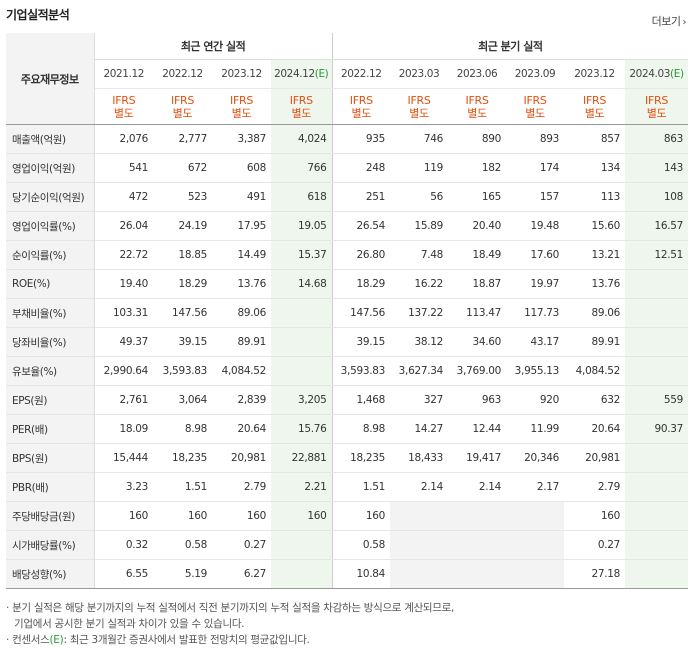 This screenshot has width=694, height=648. Describe the element at coordinates (129, 624) in the screenshot. I see `note-line-2: 기업에서 공시한 분기 실적과 차이가 있을 수 있습니다.` at that location.